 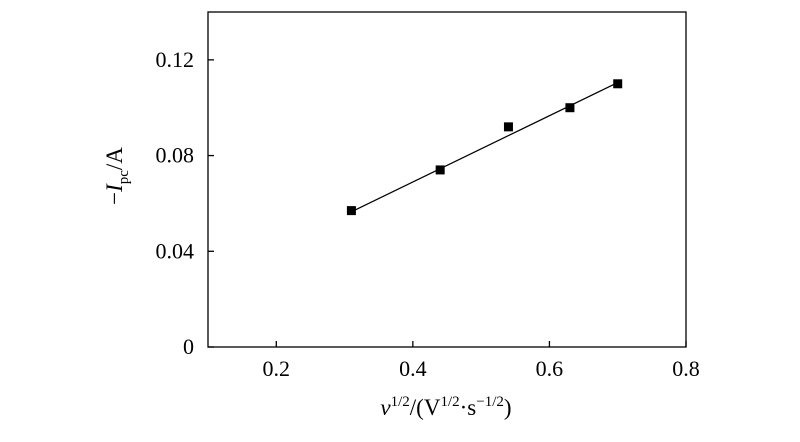 What do you see at coordinates (385, 407) in the screenshot?
I see `x-label-main: v` at bounding box center [385, 407].